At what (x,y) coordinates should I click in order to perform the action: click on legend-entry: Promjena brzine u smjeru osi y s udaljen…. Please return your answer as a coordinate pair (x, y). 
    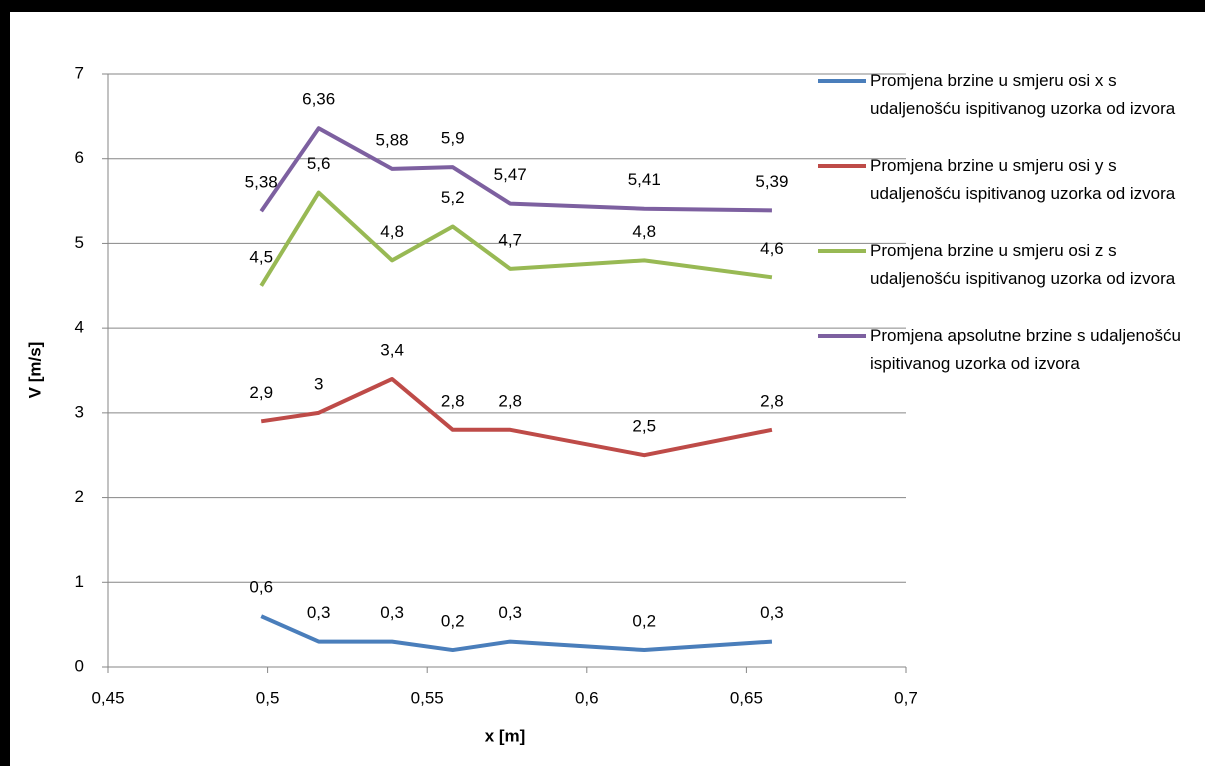
    Looking at the image, I should click on (1023, 179).